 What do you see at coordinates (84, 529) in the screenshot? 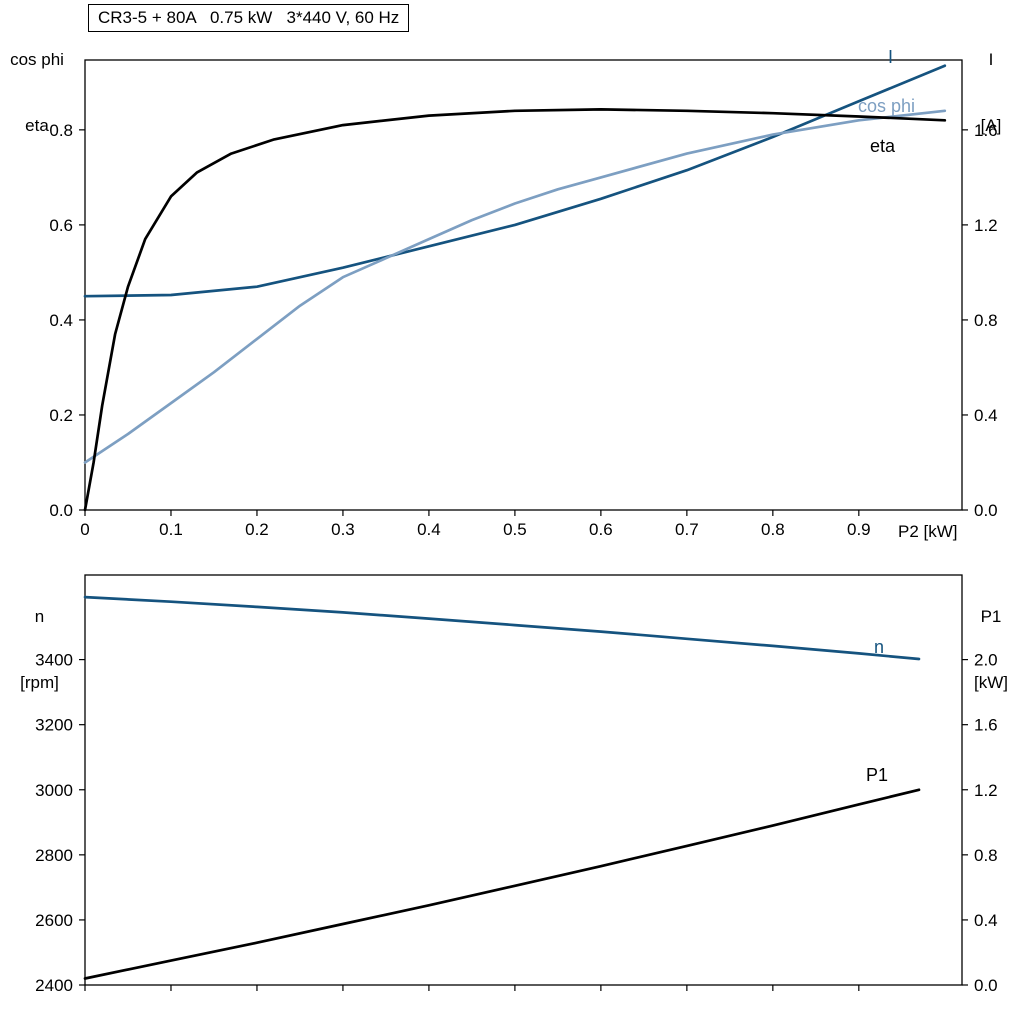
I see `svg-text: 0` at bounding box center [84, 529].